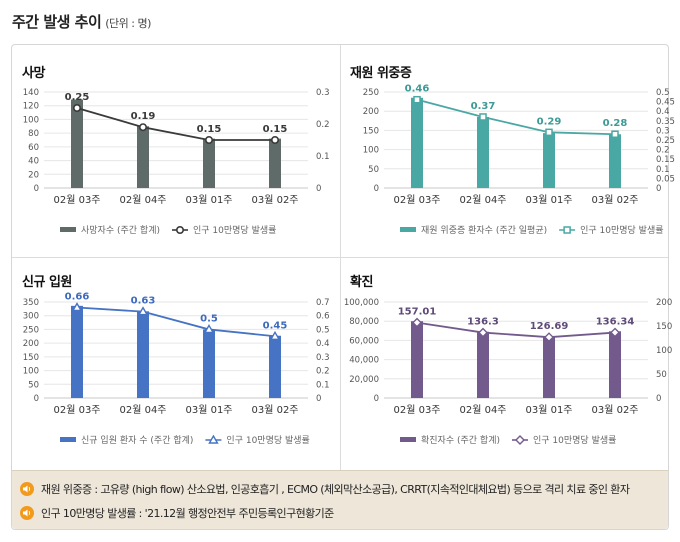 This screenshot has height=542, width=680. What do you see at coordinates (417, 89) in the screenshot?
I see `data-label: 0.46` at bounding box center [417, 89].